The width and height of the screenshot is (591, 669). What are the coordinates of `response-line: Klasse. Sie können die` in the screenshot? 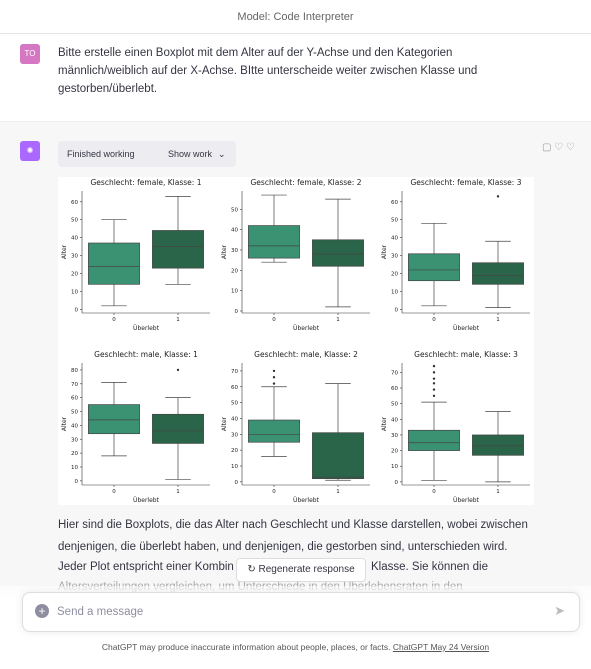 It's located at (429, 567).